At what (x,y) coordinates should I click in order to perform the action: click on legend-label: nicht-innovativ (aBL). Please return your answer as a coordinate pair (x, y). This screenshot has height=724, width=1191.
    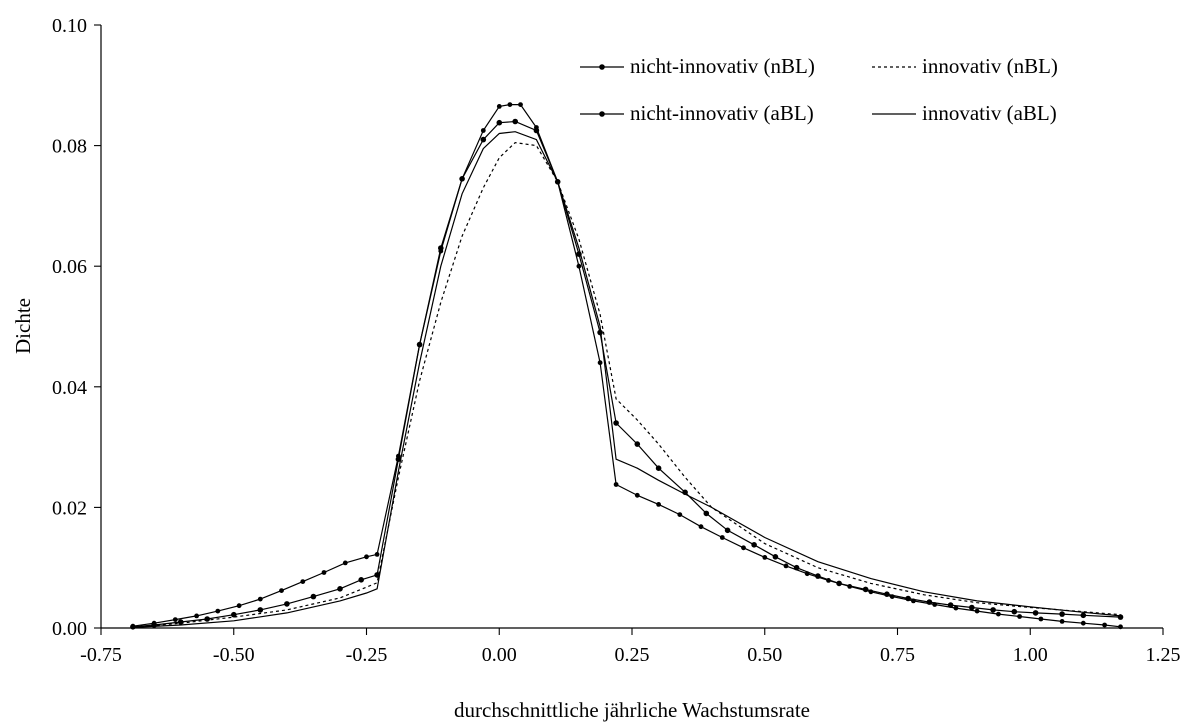
    Looking at the image, I should click on (722, 113).